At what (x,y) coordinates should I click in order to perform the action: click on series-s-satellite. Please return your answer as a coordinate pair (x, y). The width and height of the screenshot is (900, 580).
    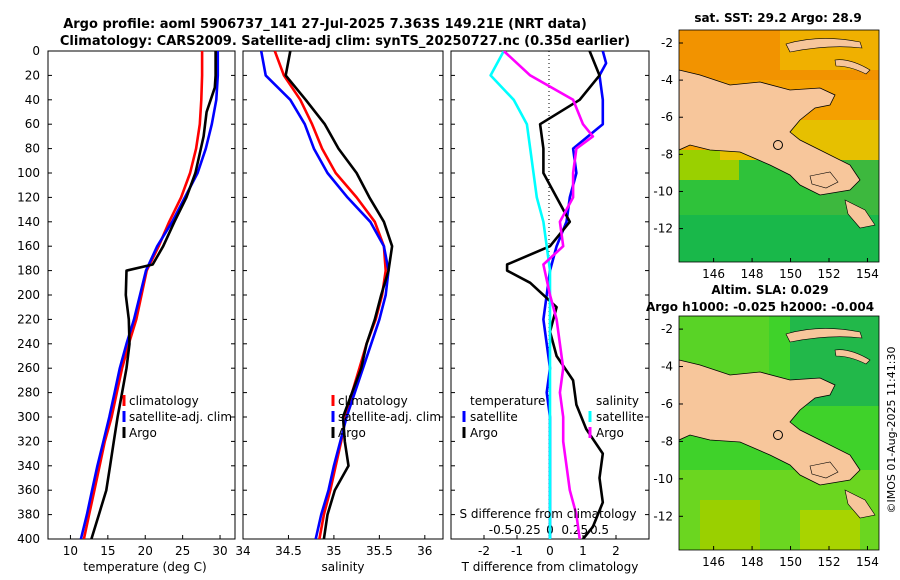
    Looking at the image, I should click on (520, 295).